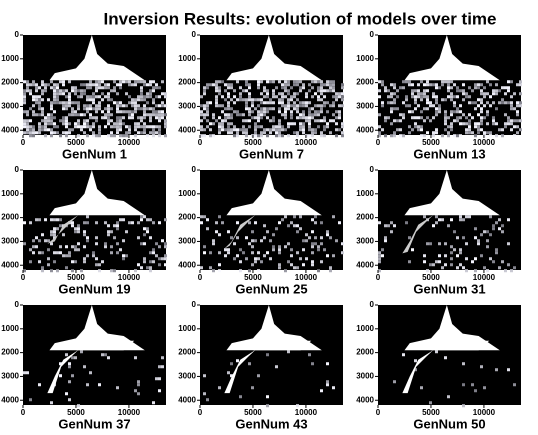  Describe the element at coordinates (76, 277) in the screenshot. I see `x-tick-label: 5000` at that location.